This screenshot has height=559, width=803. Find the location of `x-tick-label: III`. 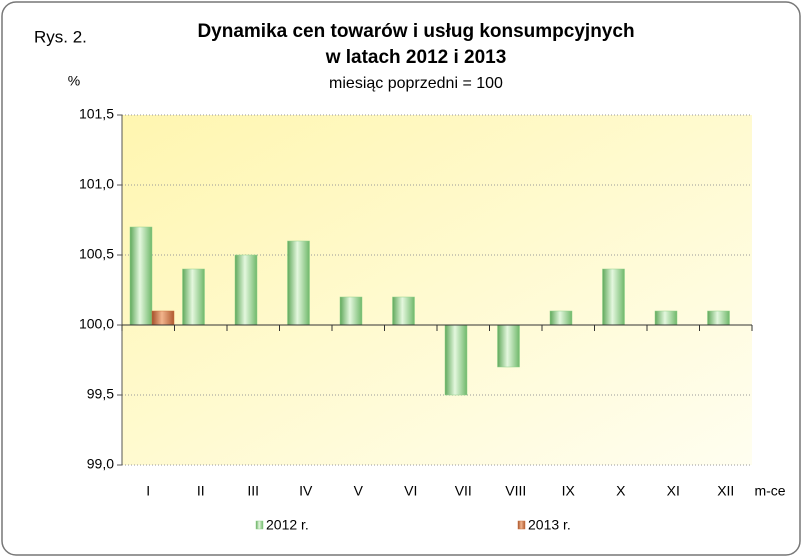

x-tick-label: III is located at coordinates (253, 491).